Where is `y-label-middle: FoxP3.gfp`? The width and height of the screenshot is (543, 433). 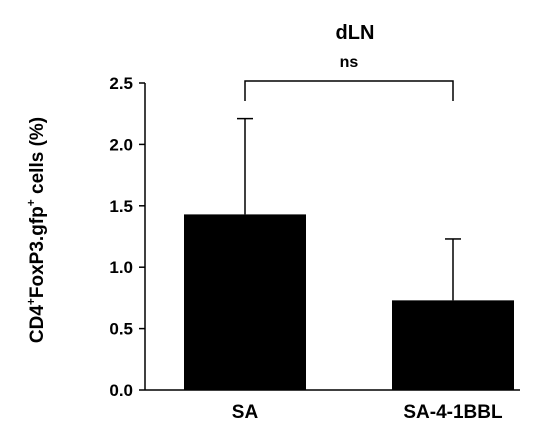
y-label-middle: FoxP3.gfp is located at coordinates (37, 252).